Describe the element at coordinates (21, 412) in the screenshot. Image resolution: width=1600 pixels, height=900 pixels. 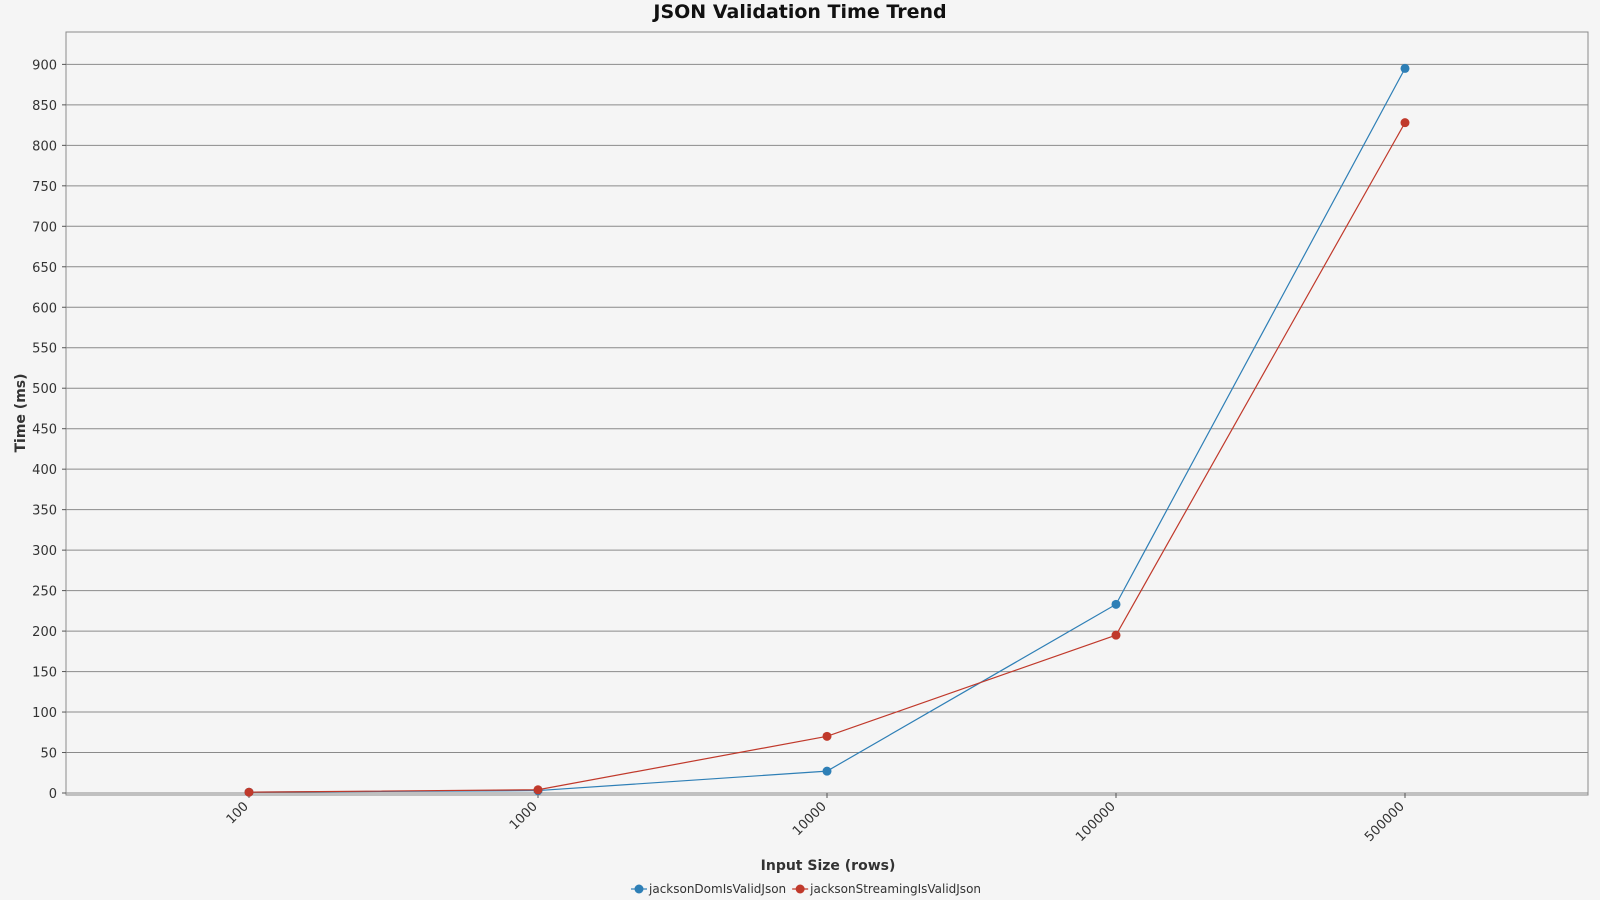
I see `y-axis-label: Time (ms)` at that location.